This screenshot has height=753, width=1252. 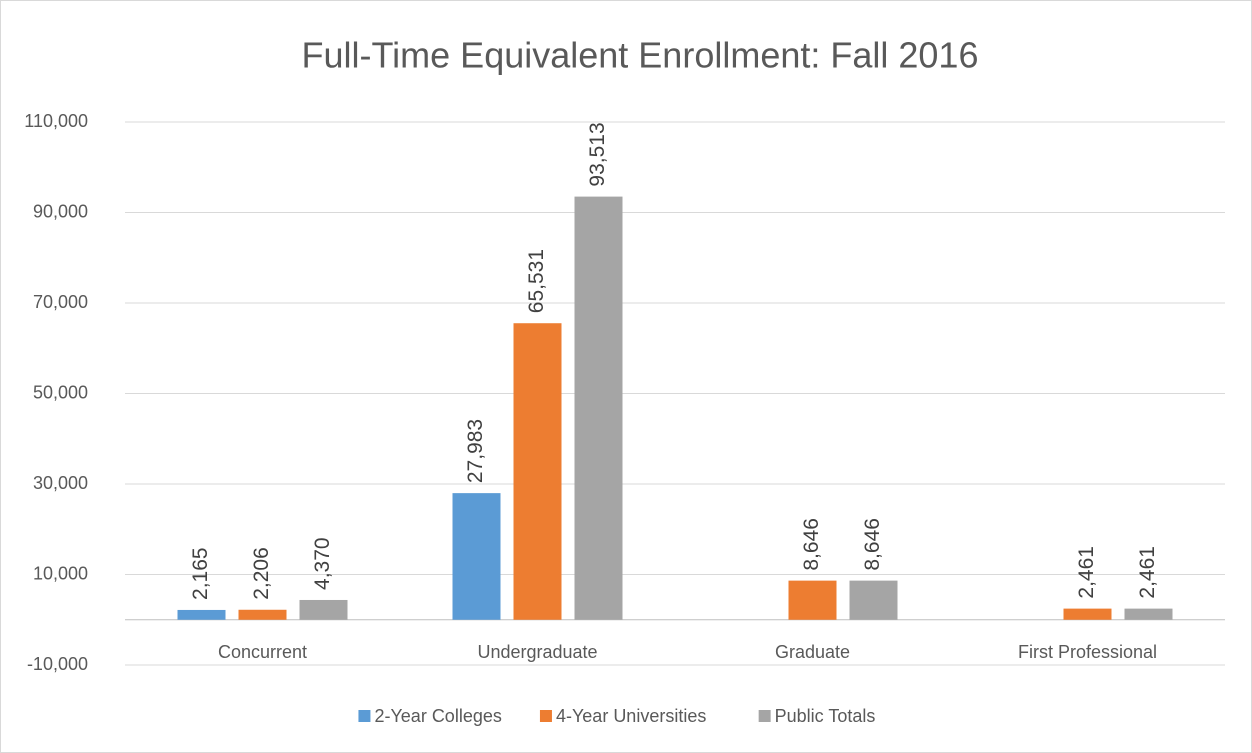 What do you see at coordinates (200, 573) in the screenshot?
I see `data-label: 2,165` at bounding box center [200, 573].